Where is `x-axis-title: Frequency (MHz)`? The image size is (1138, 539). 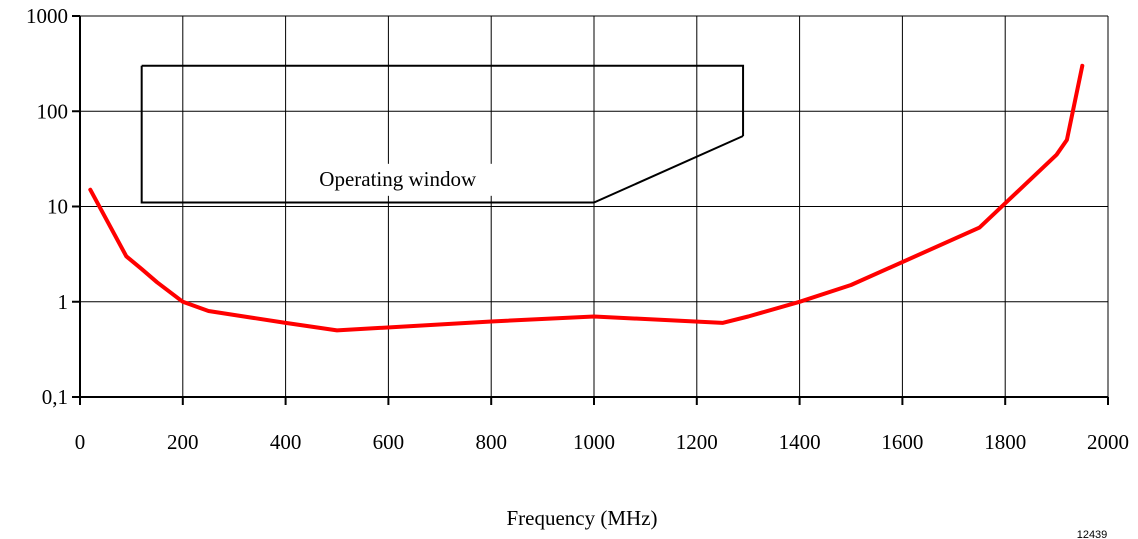
x-axis-title: Frequency (MHz) is located at coordinates (581, 518).